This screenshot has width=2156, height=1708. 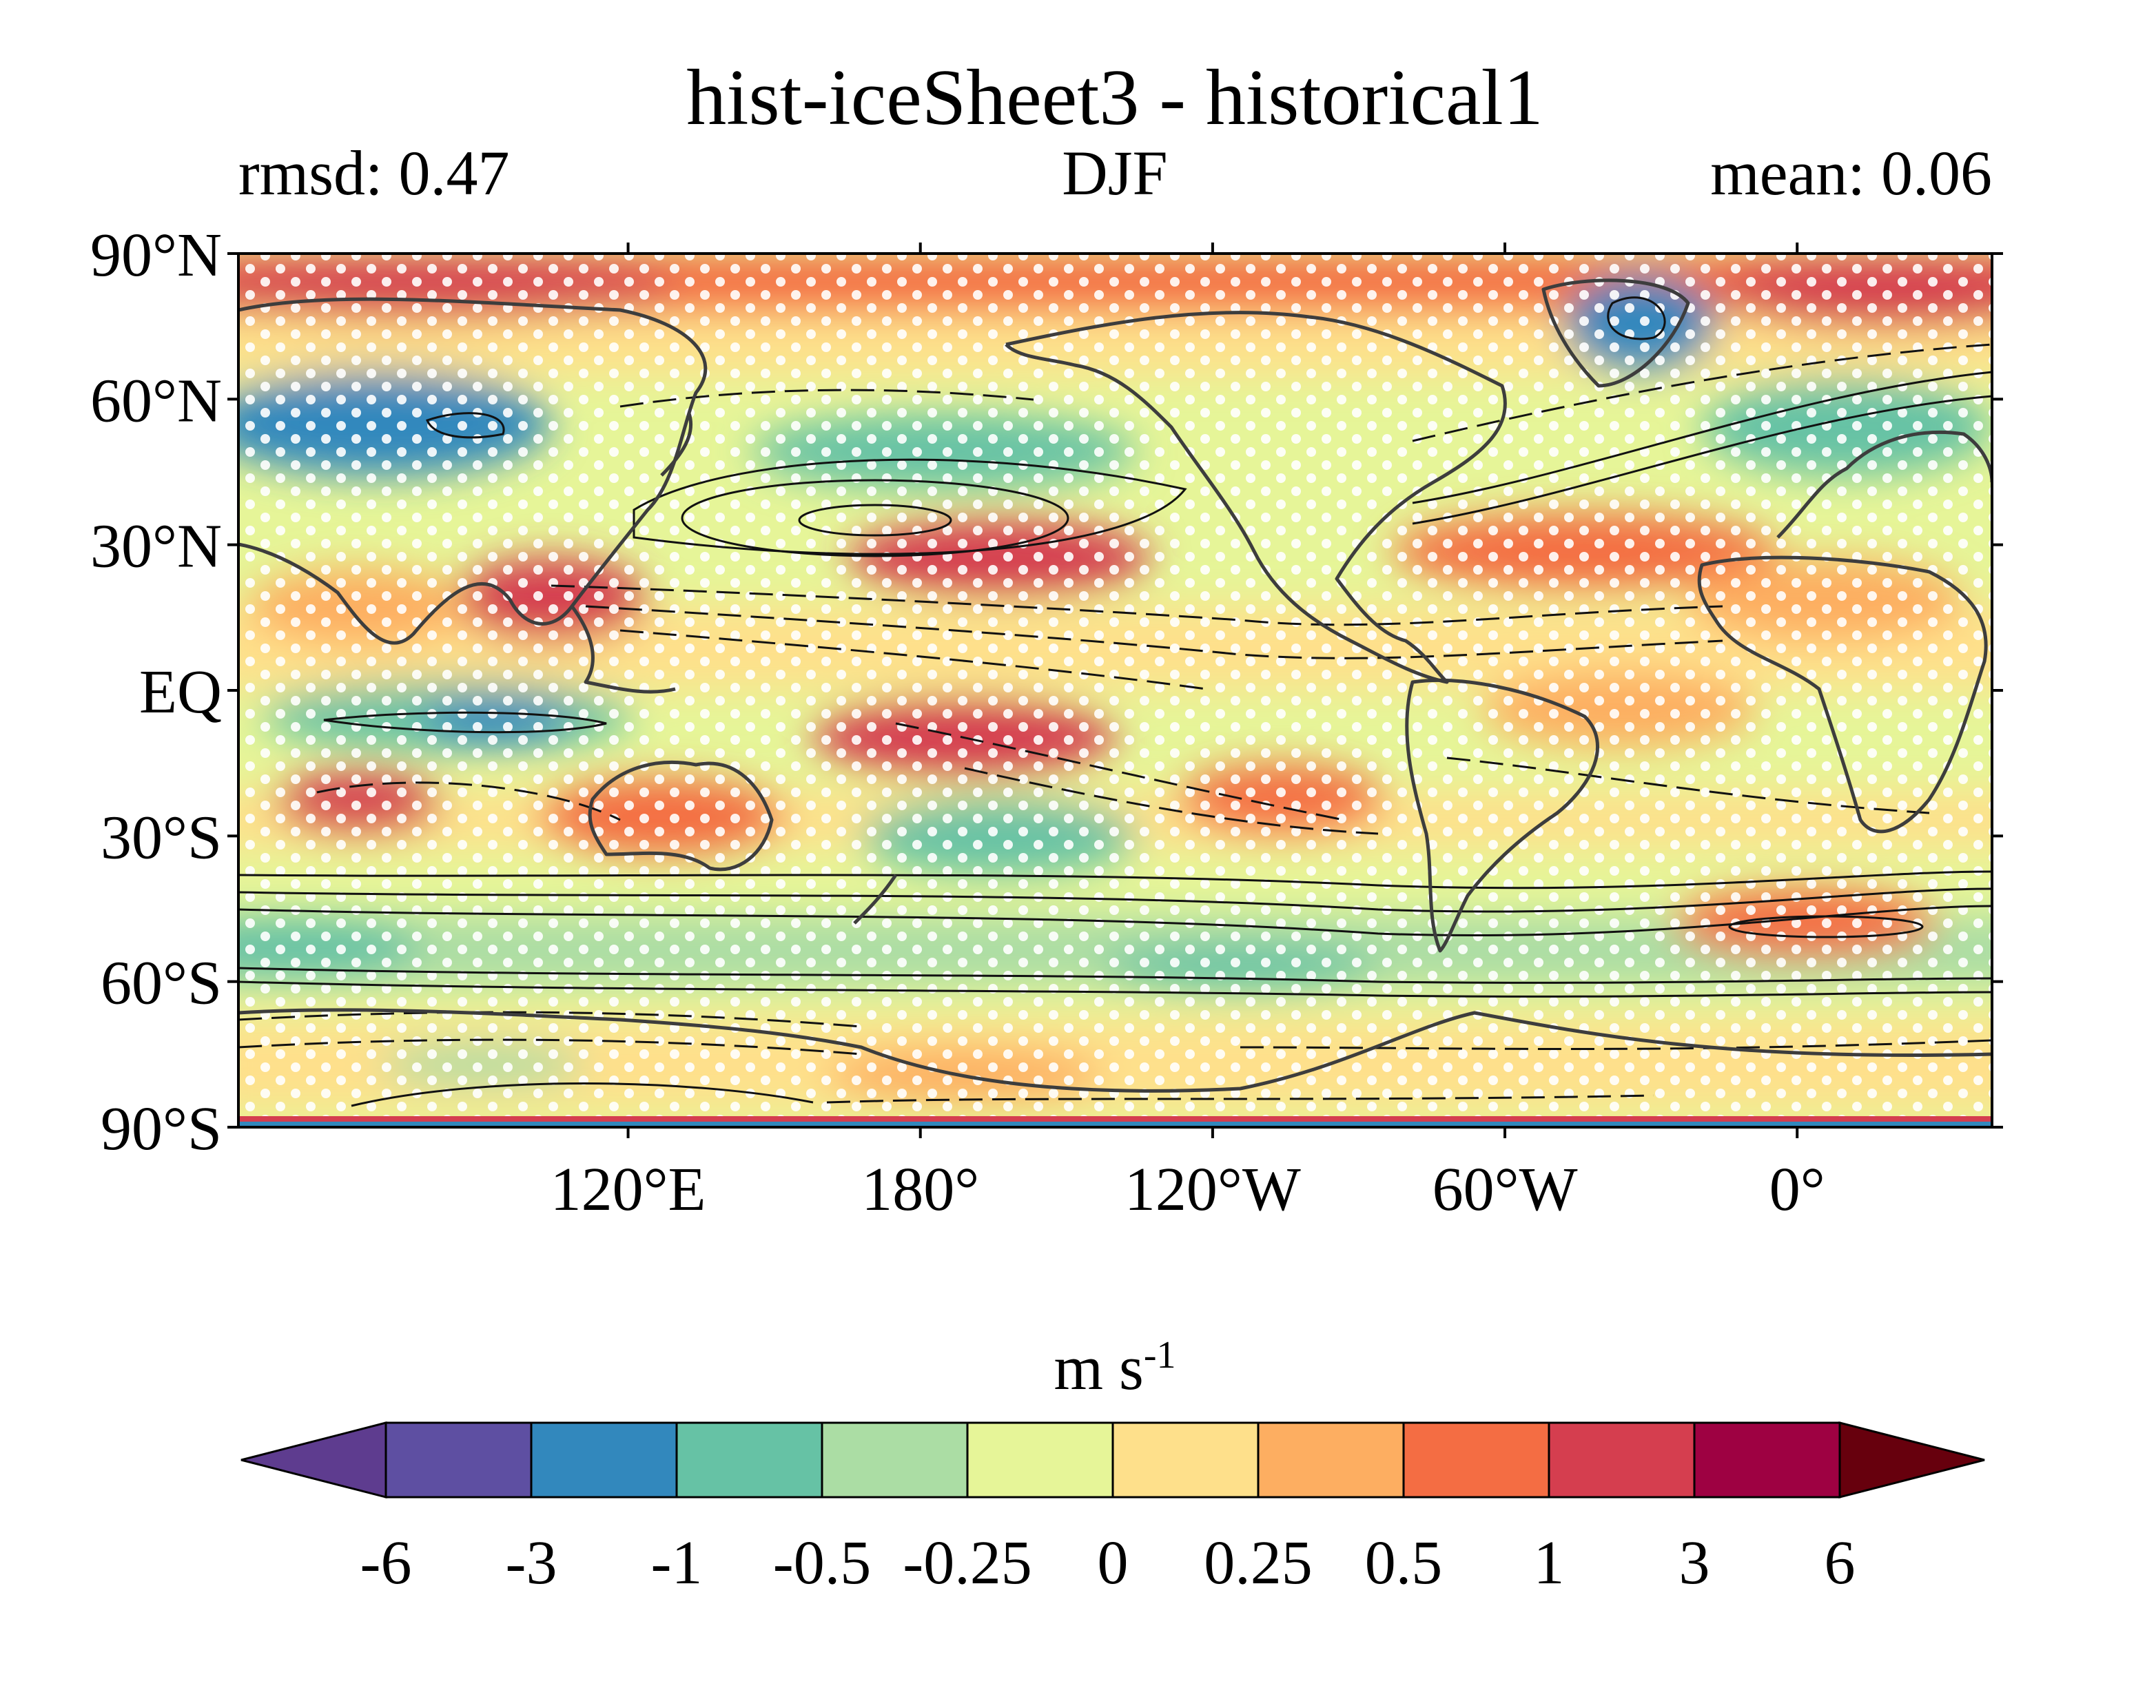 What do you see at coordinates (313, 1460) in the screenshot?
I see `colorbar-under-triangle` at bounding box center [313, 1460].